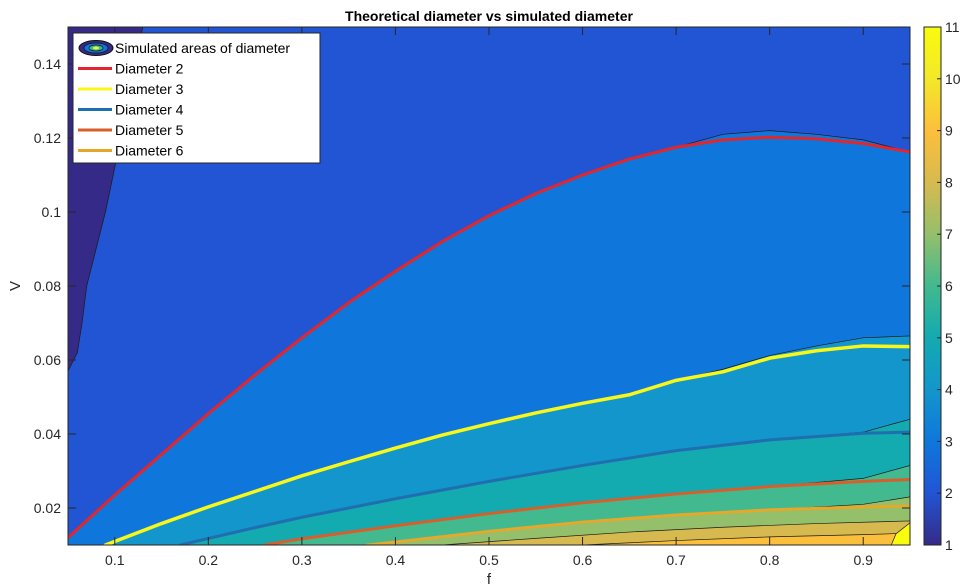  I want to click on colorbar-tick-label: 5, so click(949, 338).